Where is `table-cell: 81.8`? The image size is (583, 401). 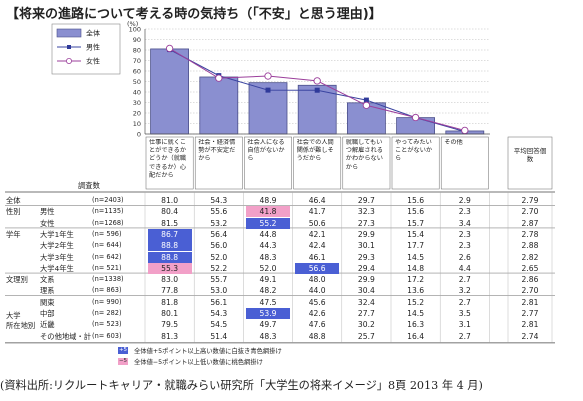
table-cell: 81.8 is located at coordinates (170, 302).